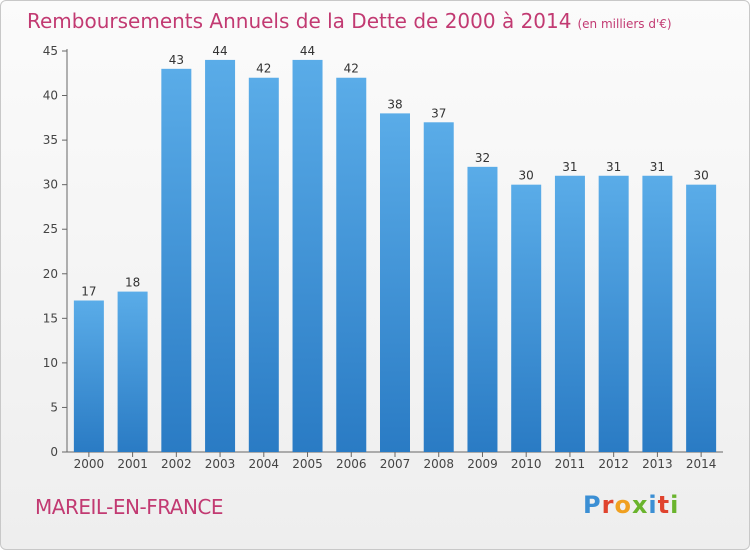 This screenshot has width=750, height=550. I want to click on x-tick-label: 2004, so click(264, 464).